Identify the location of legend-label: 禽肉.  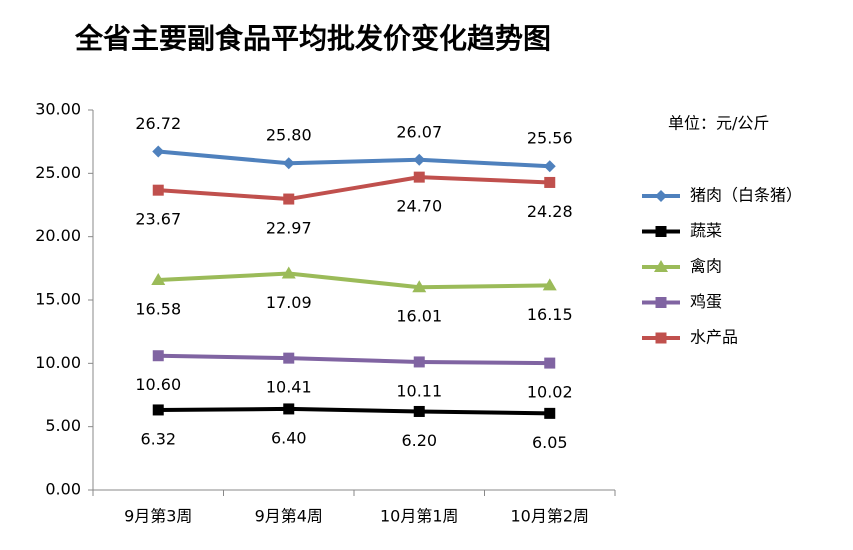
(706, 266).